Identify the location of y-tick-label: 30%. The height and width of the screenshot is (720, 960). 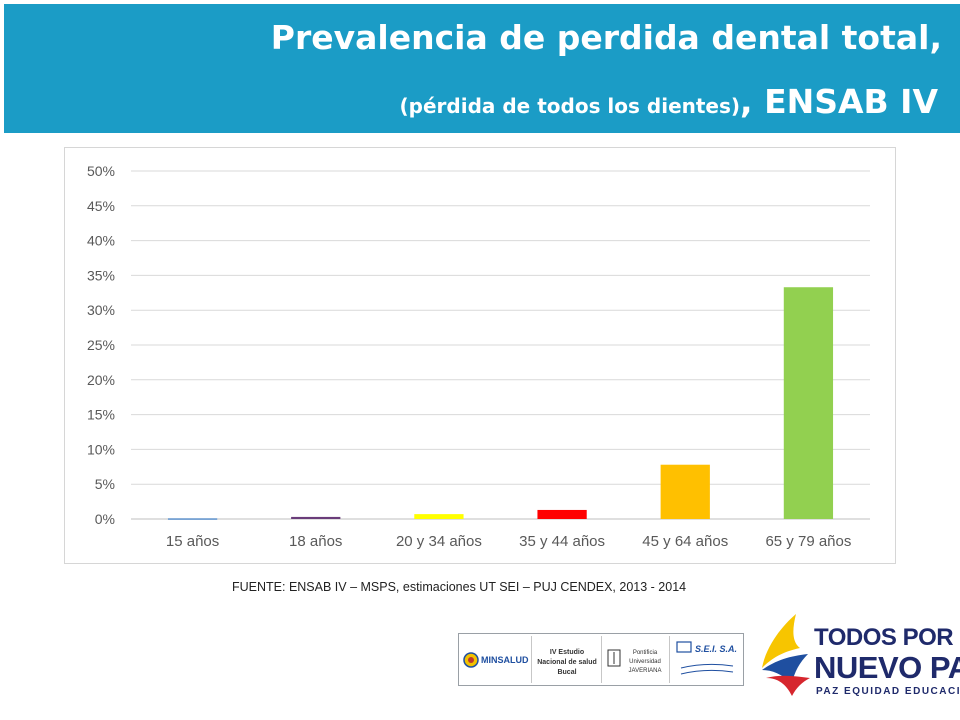
(101, 310).